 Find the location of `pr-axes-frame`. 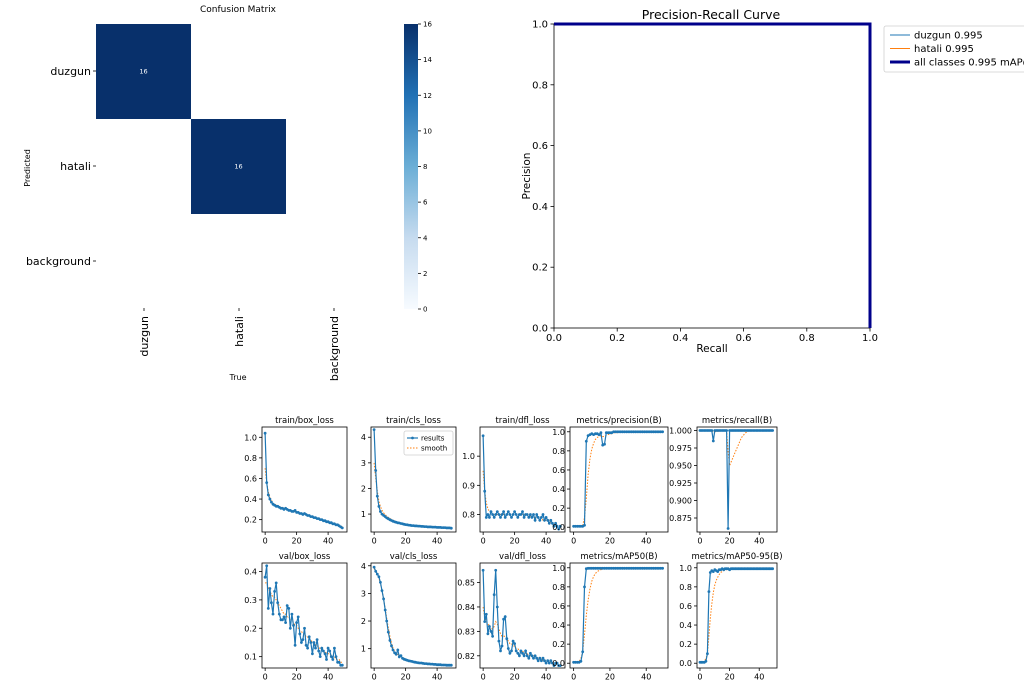

pr-axes-frame is located at coordinates (712, 176).